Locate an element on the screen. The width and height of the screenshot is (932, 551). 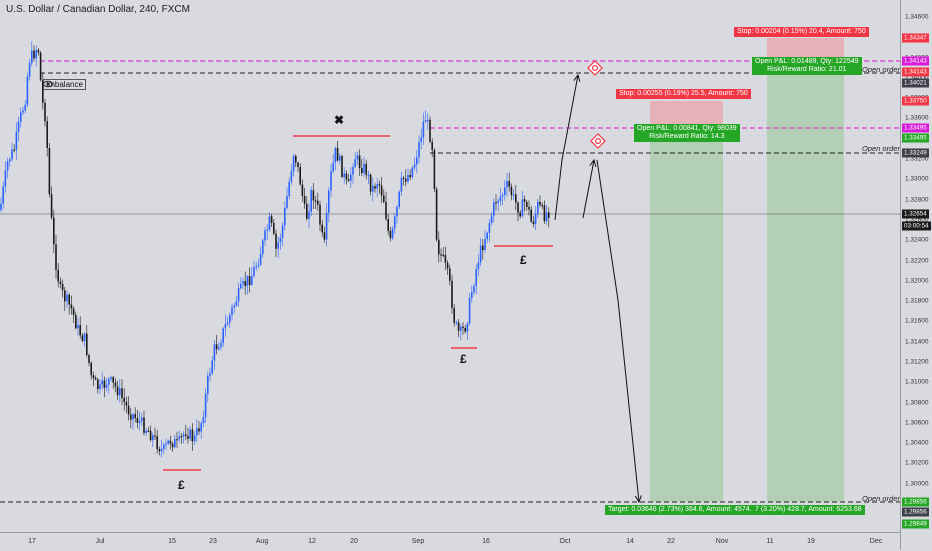
stop-label-1: Stop: 0.00255 (0.19%) 25.5, Amount: 750 is located at coordinates (683, 94).